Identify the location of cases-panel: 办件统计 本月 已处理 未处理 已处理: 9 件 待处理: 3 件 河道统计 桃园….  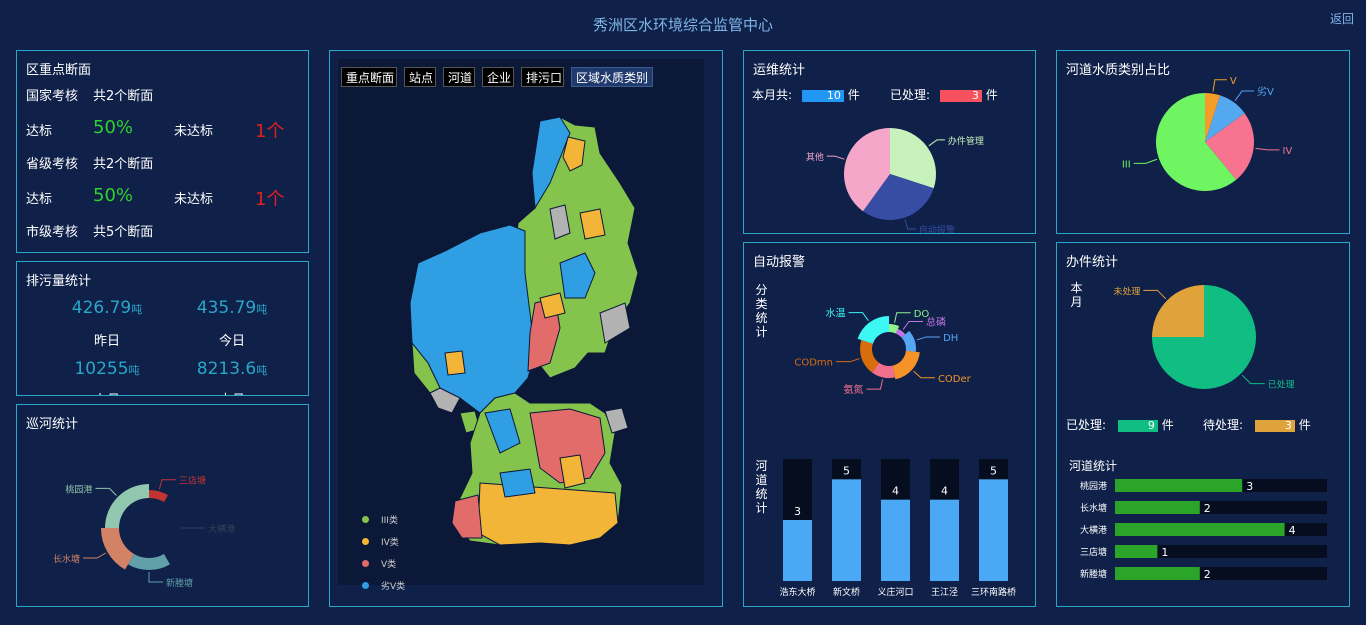
(1203, 424).